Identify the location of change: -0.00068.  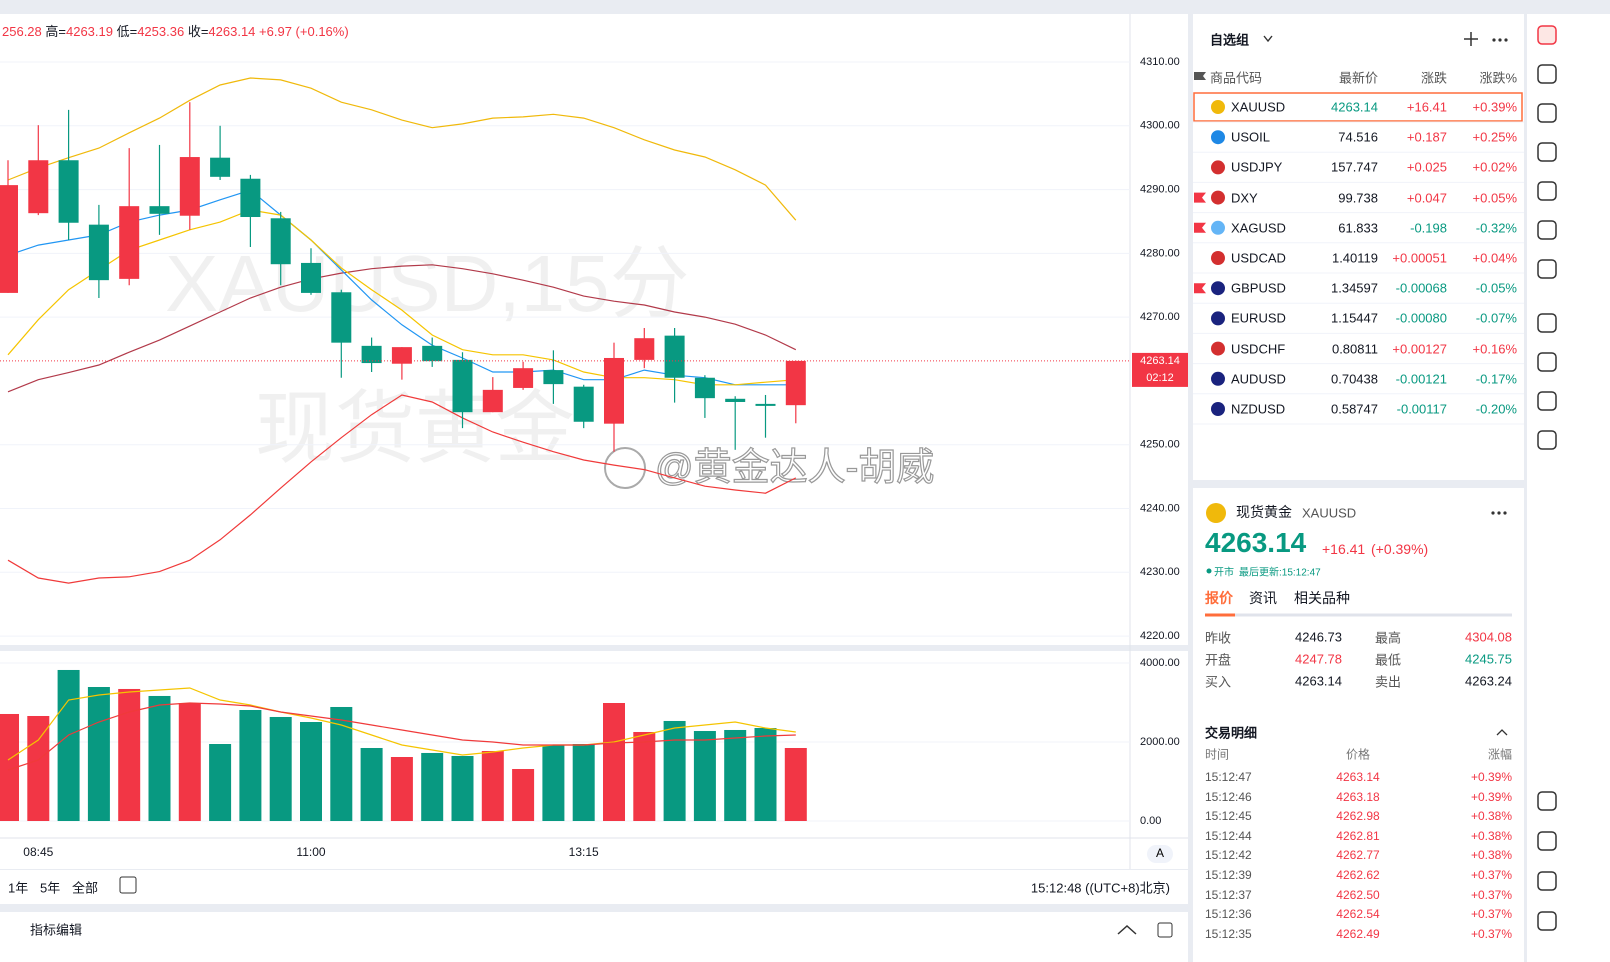
(1421, 288).